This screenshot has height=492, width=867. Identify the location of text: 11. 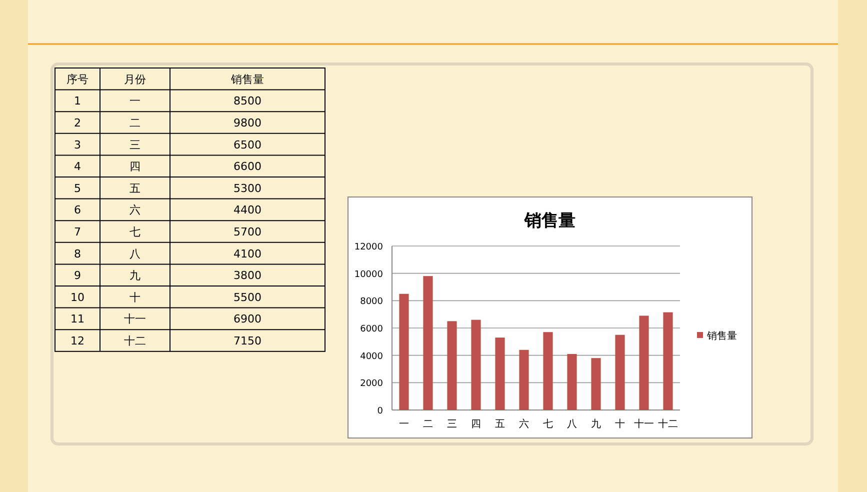
(77, 319).